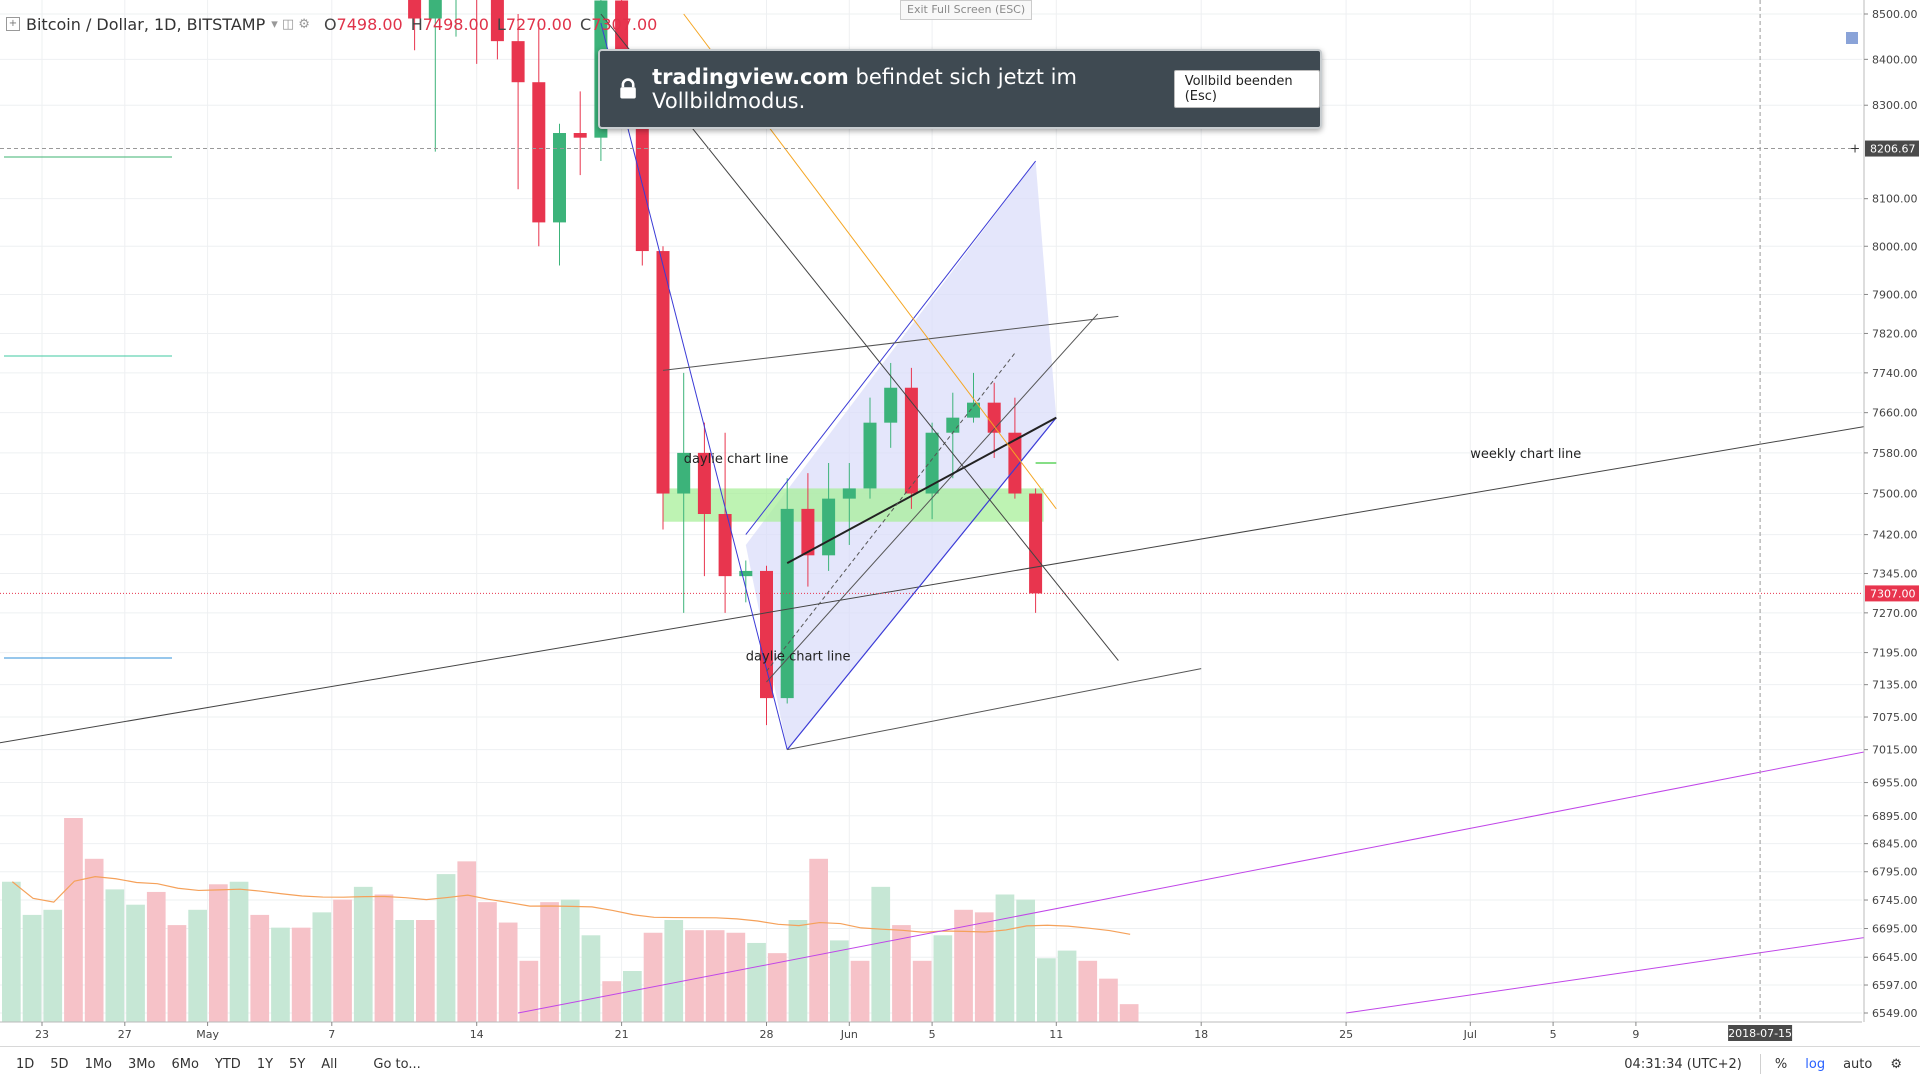 The image size is (1920, 1081). I want to click on compare-toggle-icon: +, so click(13, 24).